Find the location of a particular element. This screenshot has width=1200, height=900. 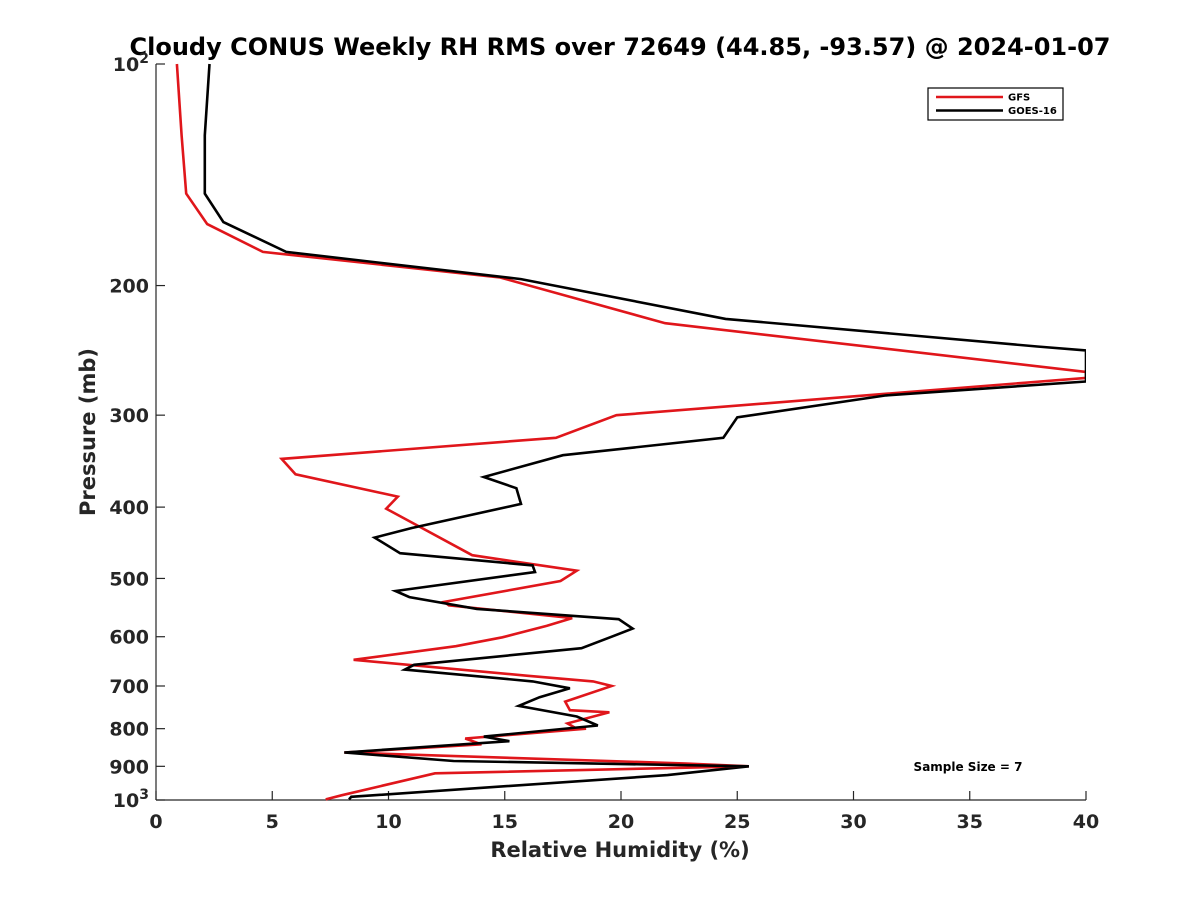

y-tick-label: 800 is located at coordinates (129, 730).